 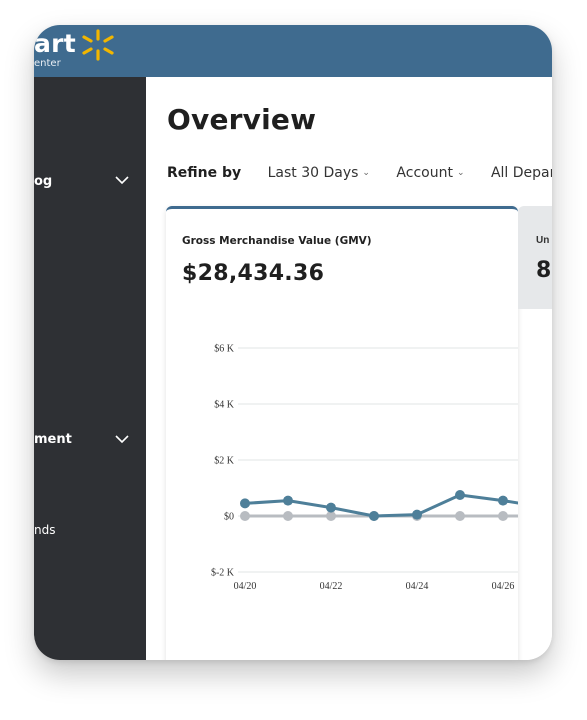 What do you see at coordinates (381, 505) in the screenshot?
I see `series-line` at bounding box center [381, 505].